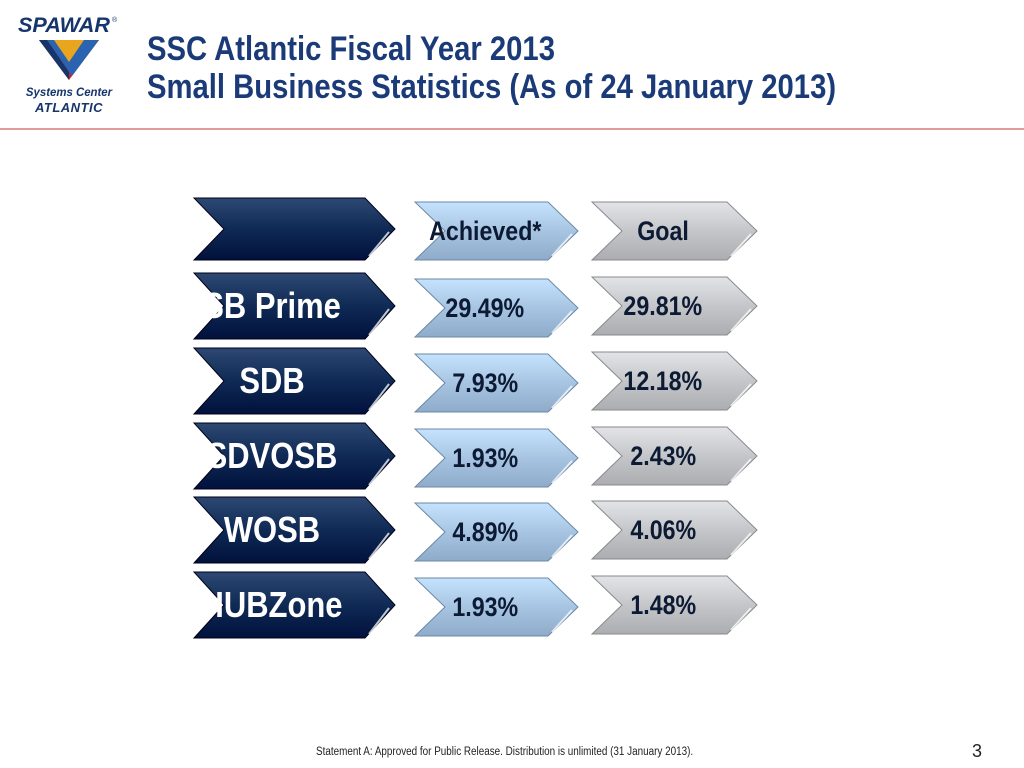 The width and height of the screenshot is (1024, 768). I want to click on row-label-wosb-text: WOSB, so click(272, 529).